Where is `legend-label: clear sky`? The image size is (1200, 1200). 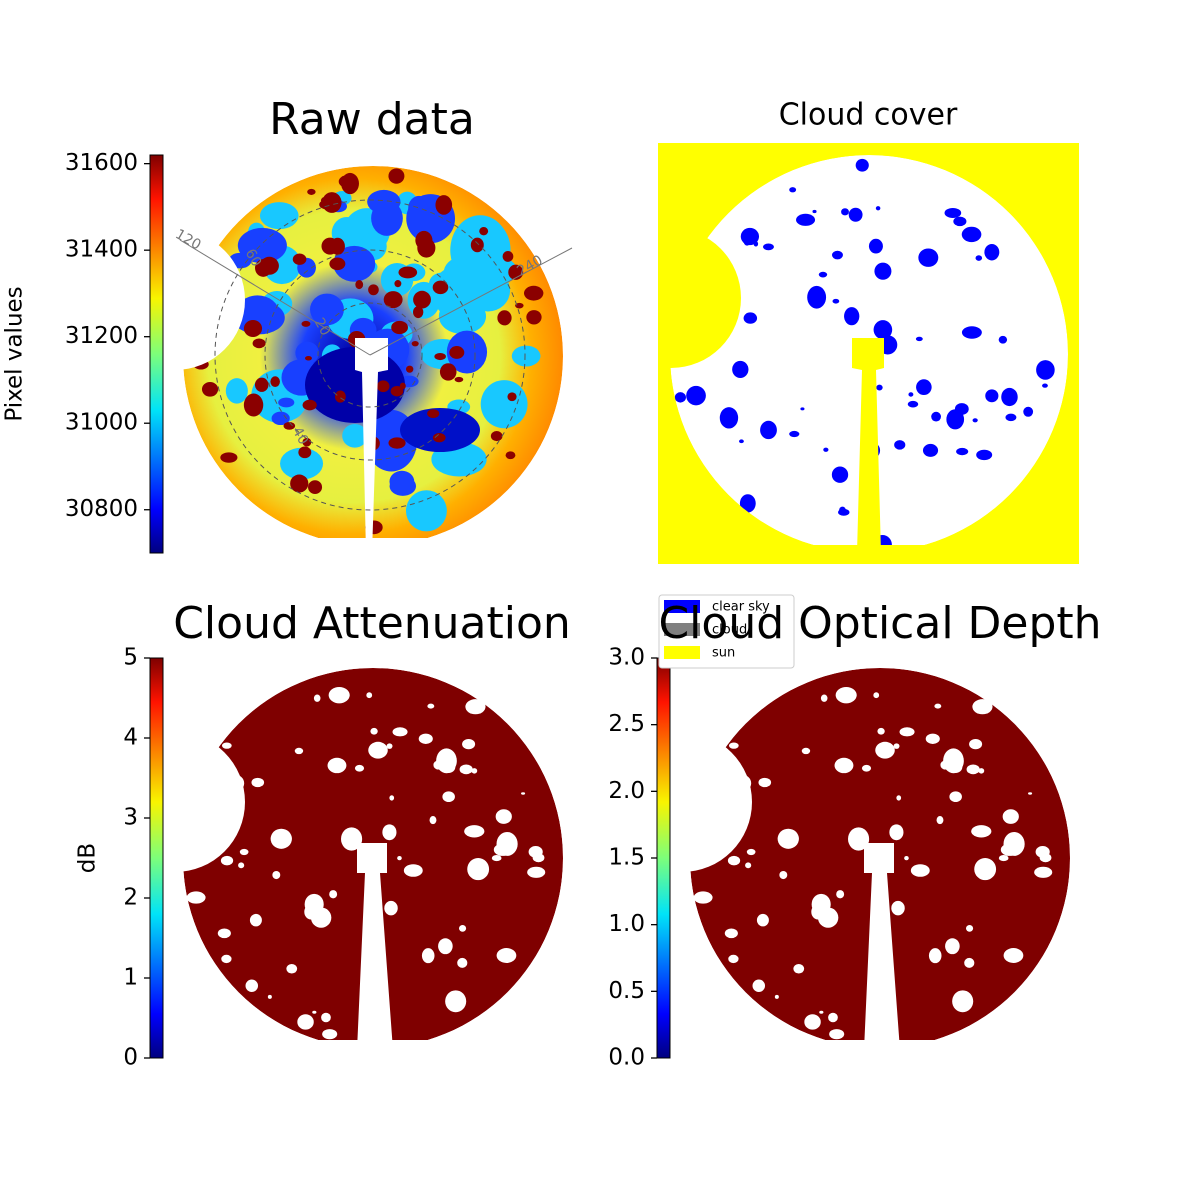 legend-label: clear sky is located at coordinates (741, 607).